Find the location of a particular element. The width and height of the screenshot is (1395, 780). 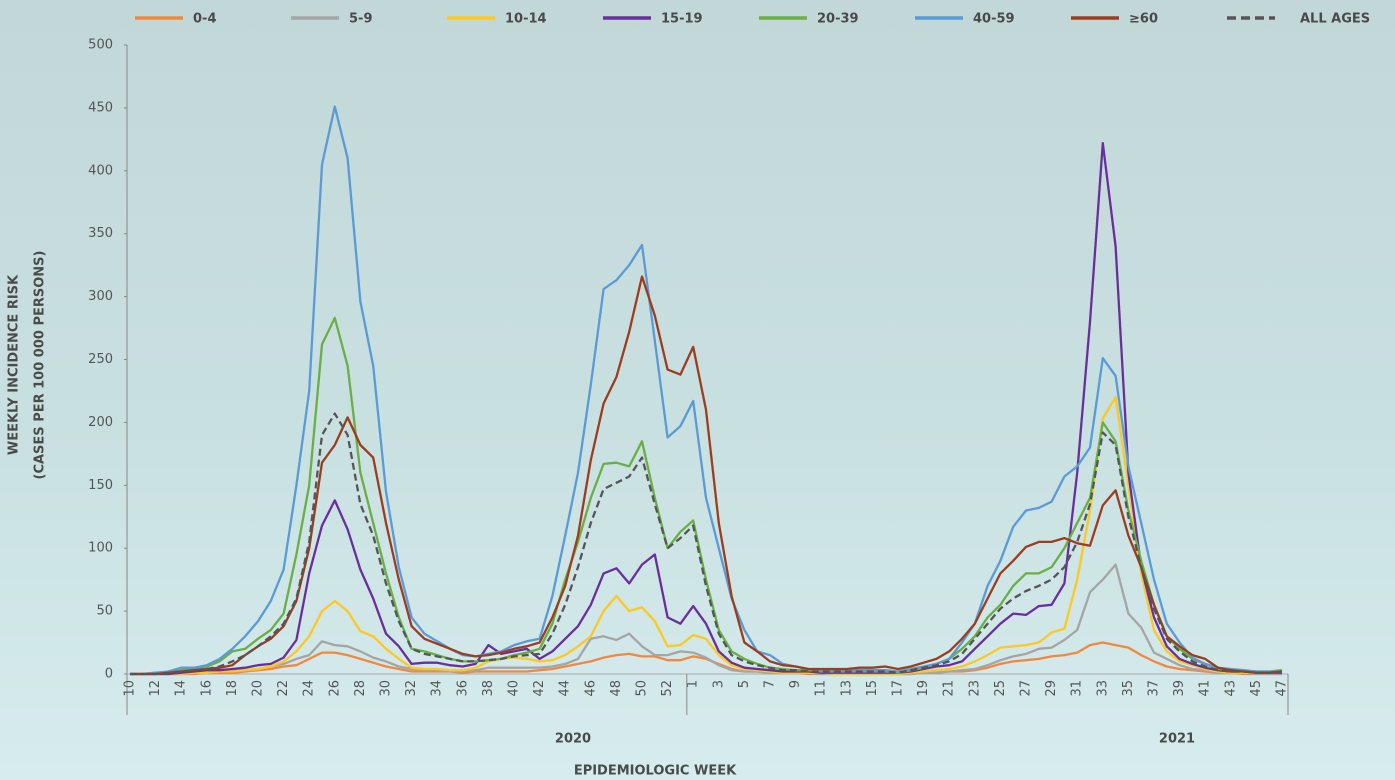

x-tick-label: 24 is located at coordinates (309, 688).